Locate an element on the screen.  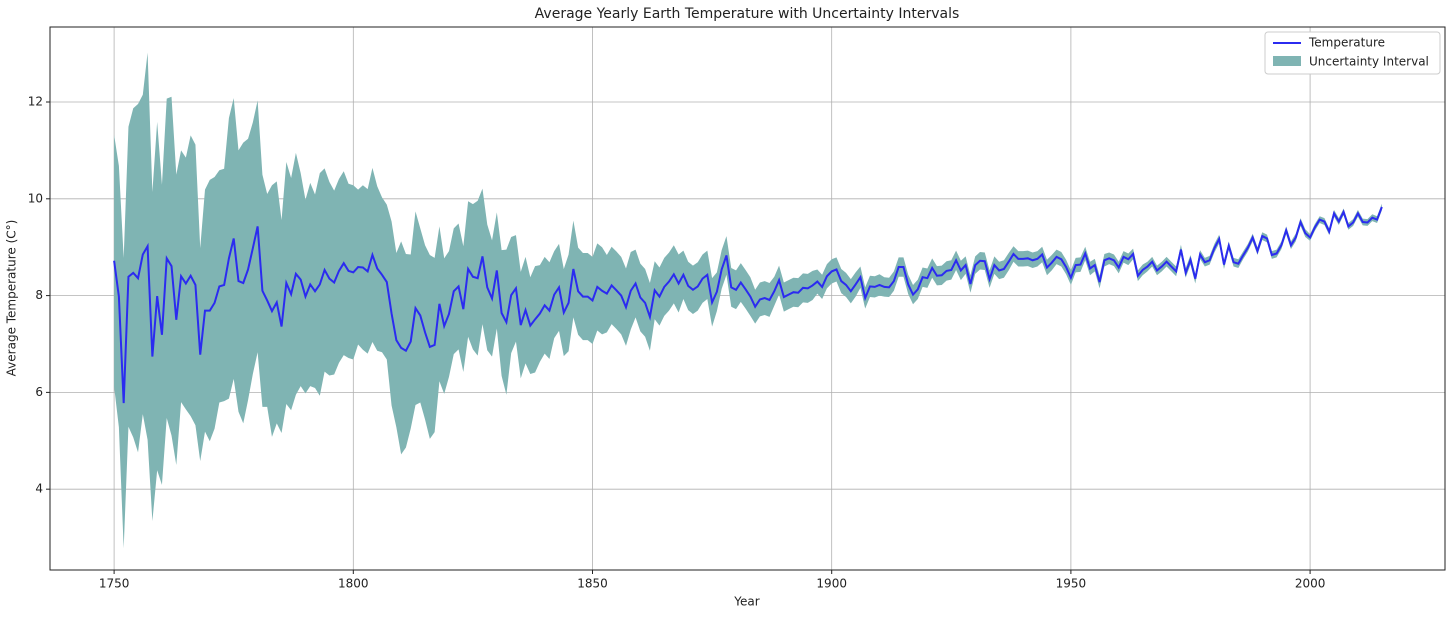
x-tick-label: 1850 is located at coordinates (592, 584).